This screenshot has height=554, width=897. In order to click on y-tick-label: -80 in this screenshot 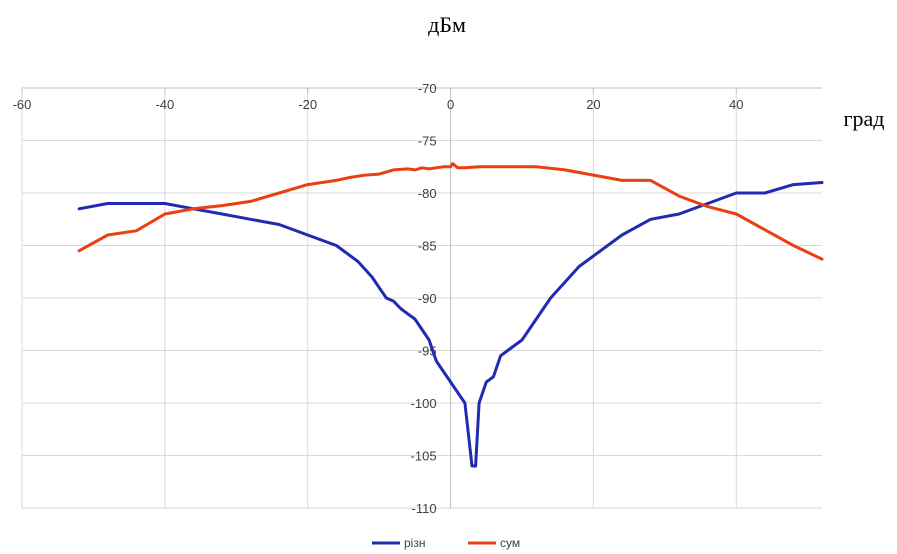, I will do `click(427, 193)`.